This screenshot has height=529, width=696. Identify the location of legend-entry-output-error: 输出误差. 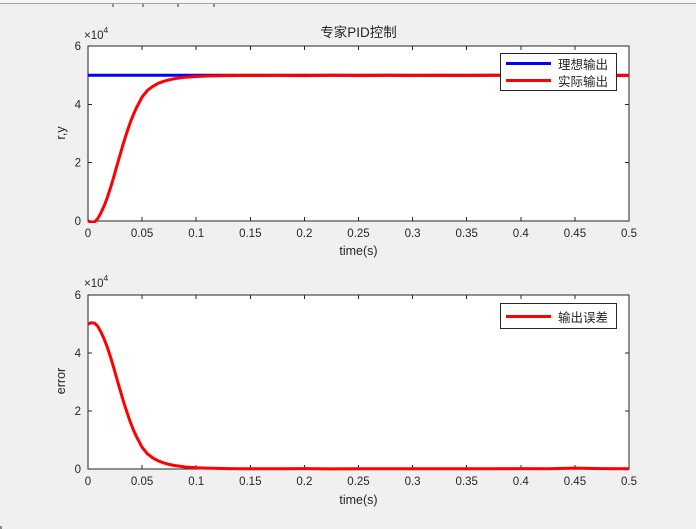
(558, 316).